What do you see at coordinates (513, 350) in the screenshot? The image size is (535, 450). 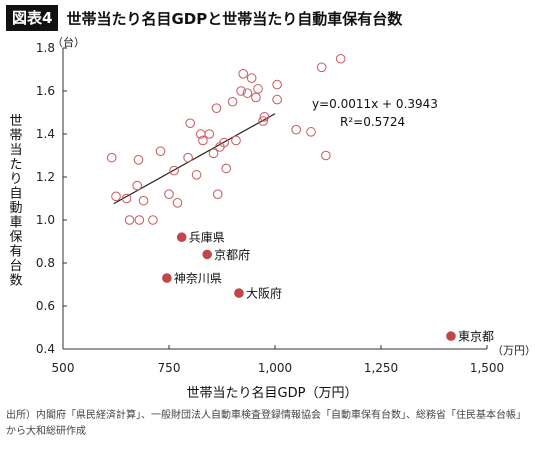 I see `x-unit-label: （万円）` at bounding box center [513, 350].